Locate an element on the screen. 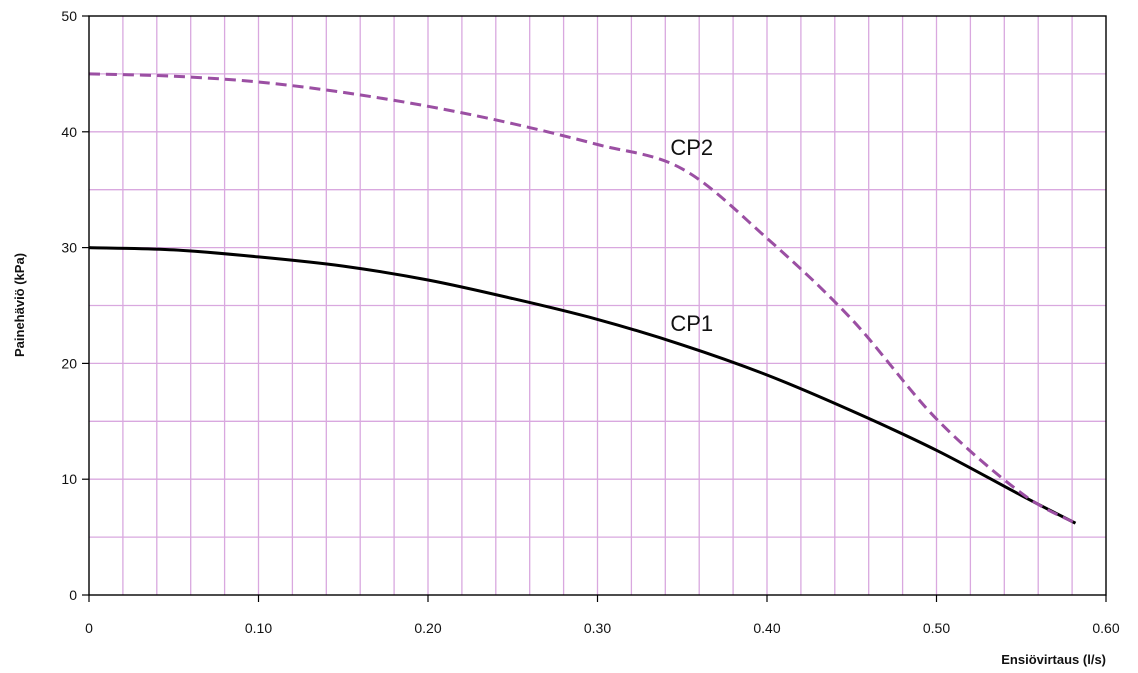 The height and width of the screenshot is (673, 1138). series-labels: CP1 CP2 is located at coordinates (691, 235).